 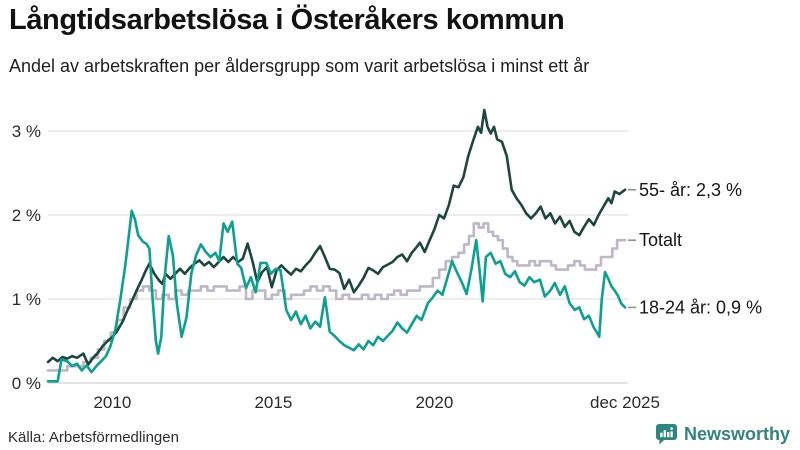 What do you see at coordinates (112, 402) in the screenshot?
I see `x-axis-tick-label: 2010` at bounding box center [112, 402].